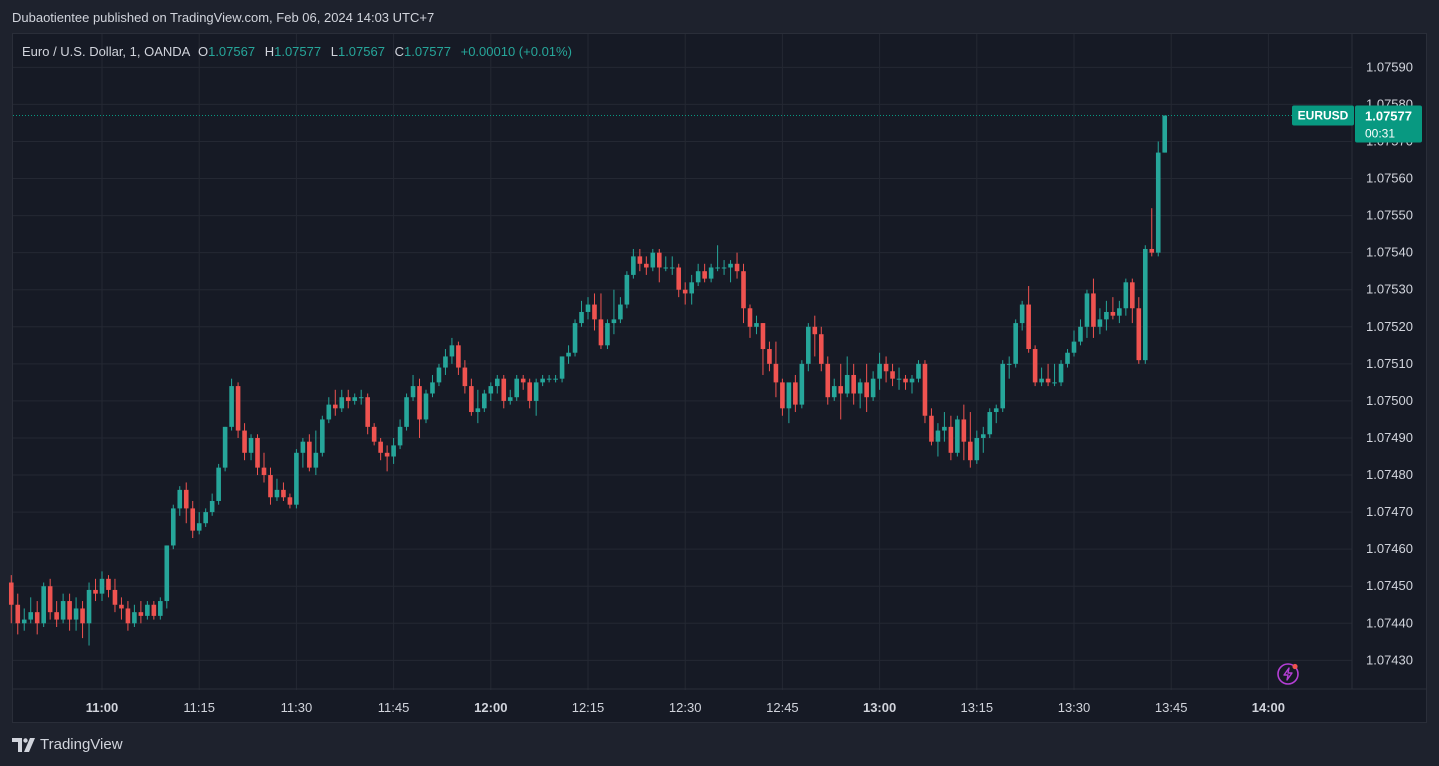  What do you see at coordinates (106, 51) in the screenshot?
I see `symbol-name: Euro / U.S. Dollar, 1, OANDA` at bounding box center [106, 51].